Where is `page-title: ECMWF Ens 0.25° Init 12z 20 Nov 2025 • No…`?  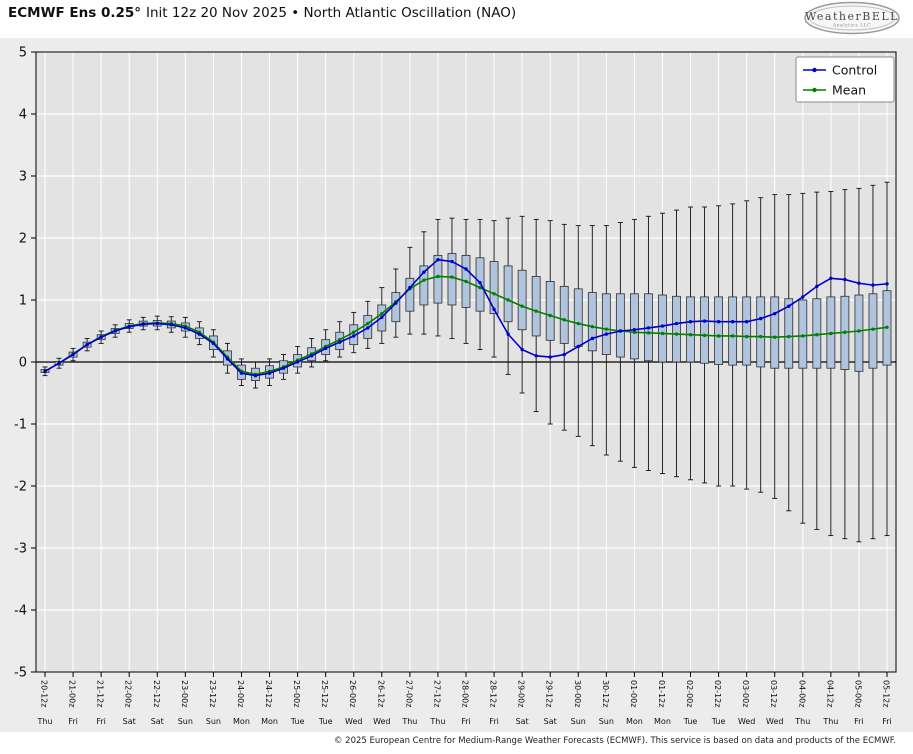
page-title: ECMWF Ens 0.25° Init 12z 20 Nov 2025 • No… is located at coordinates (262, 13).